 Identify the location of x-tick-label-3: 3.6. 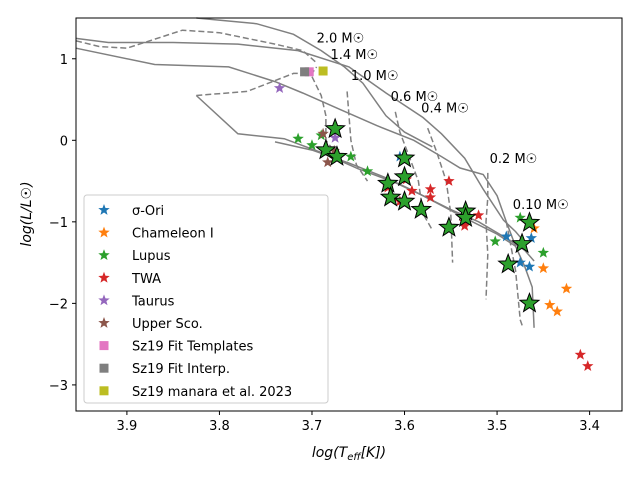
(404, 426).